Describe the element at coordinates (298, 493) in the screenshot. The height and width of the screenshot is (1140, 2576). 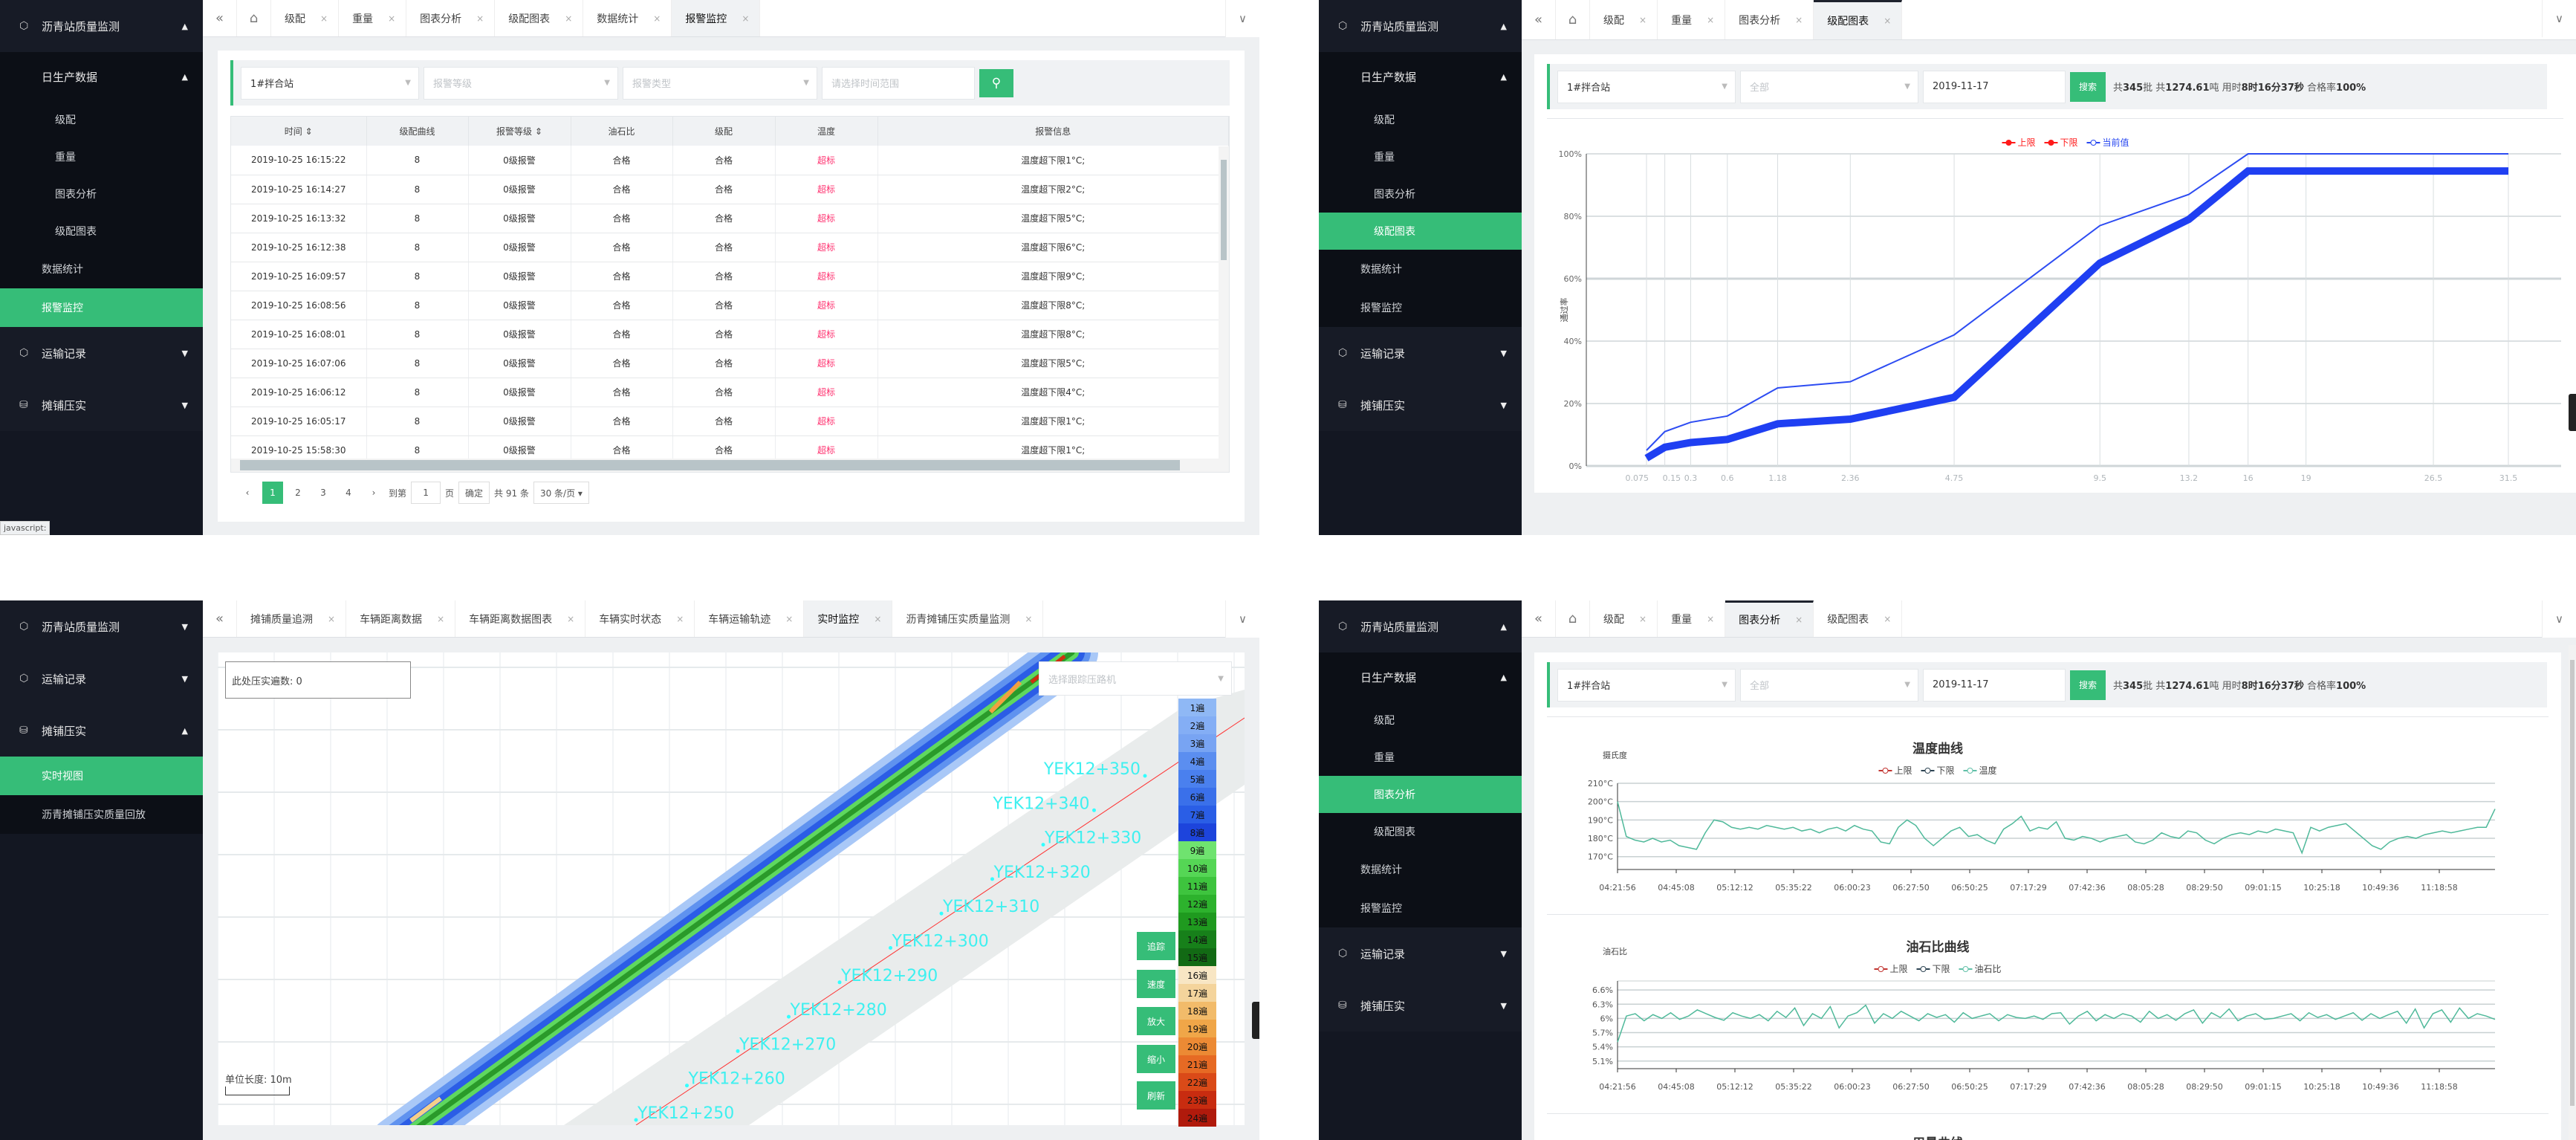
I see `page-button: 2` at that location.